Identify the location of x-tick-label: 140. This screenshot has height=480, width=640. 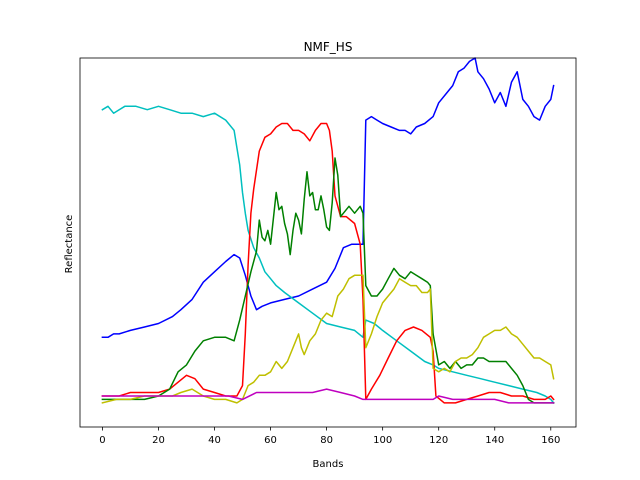
(494, 440).